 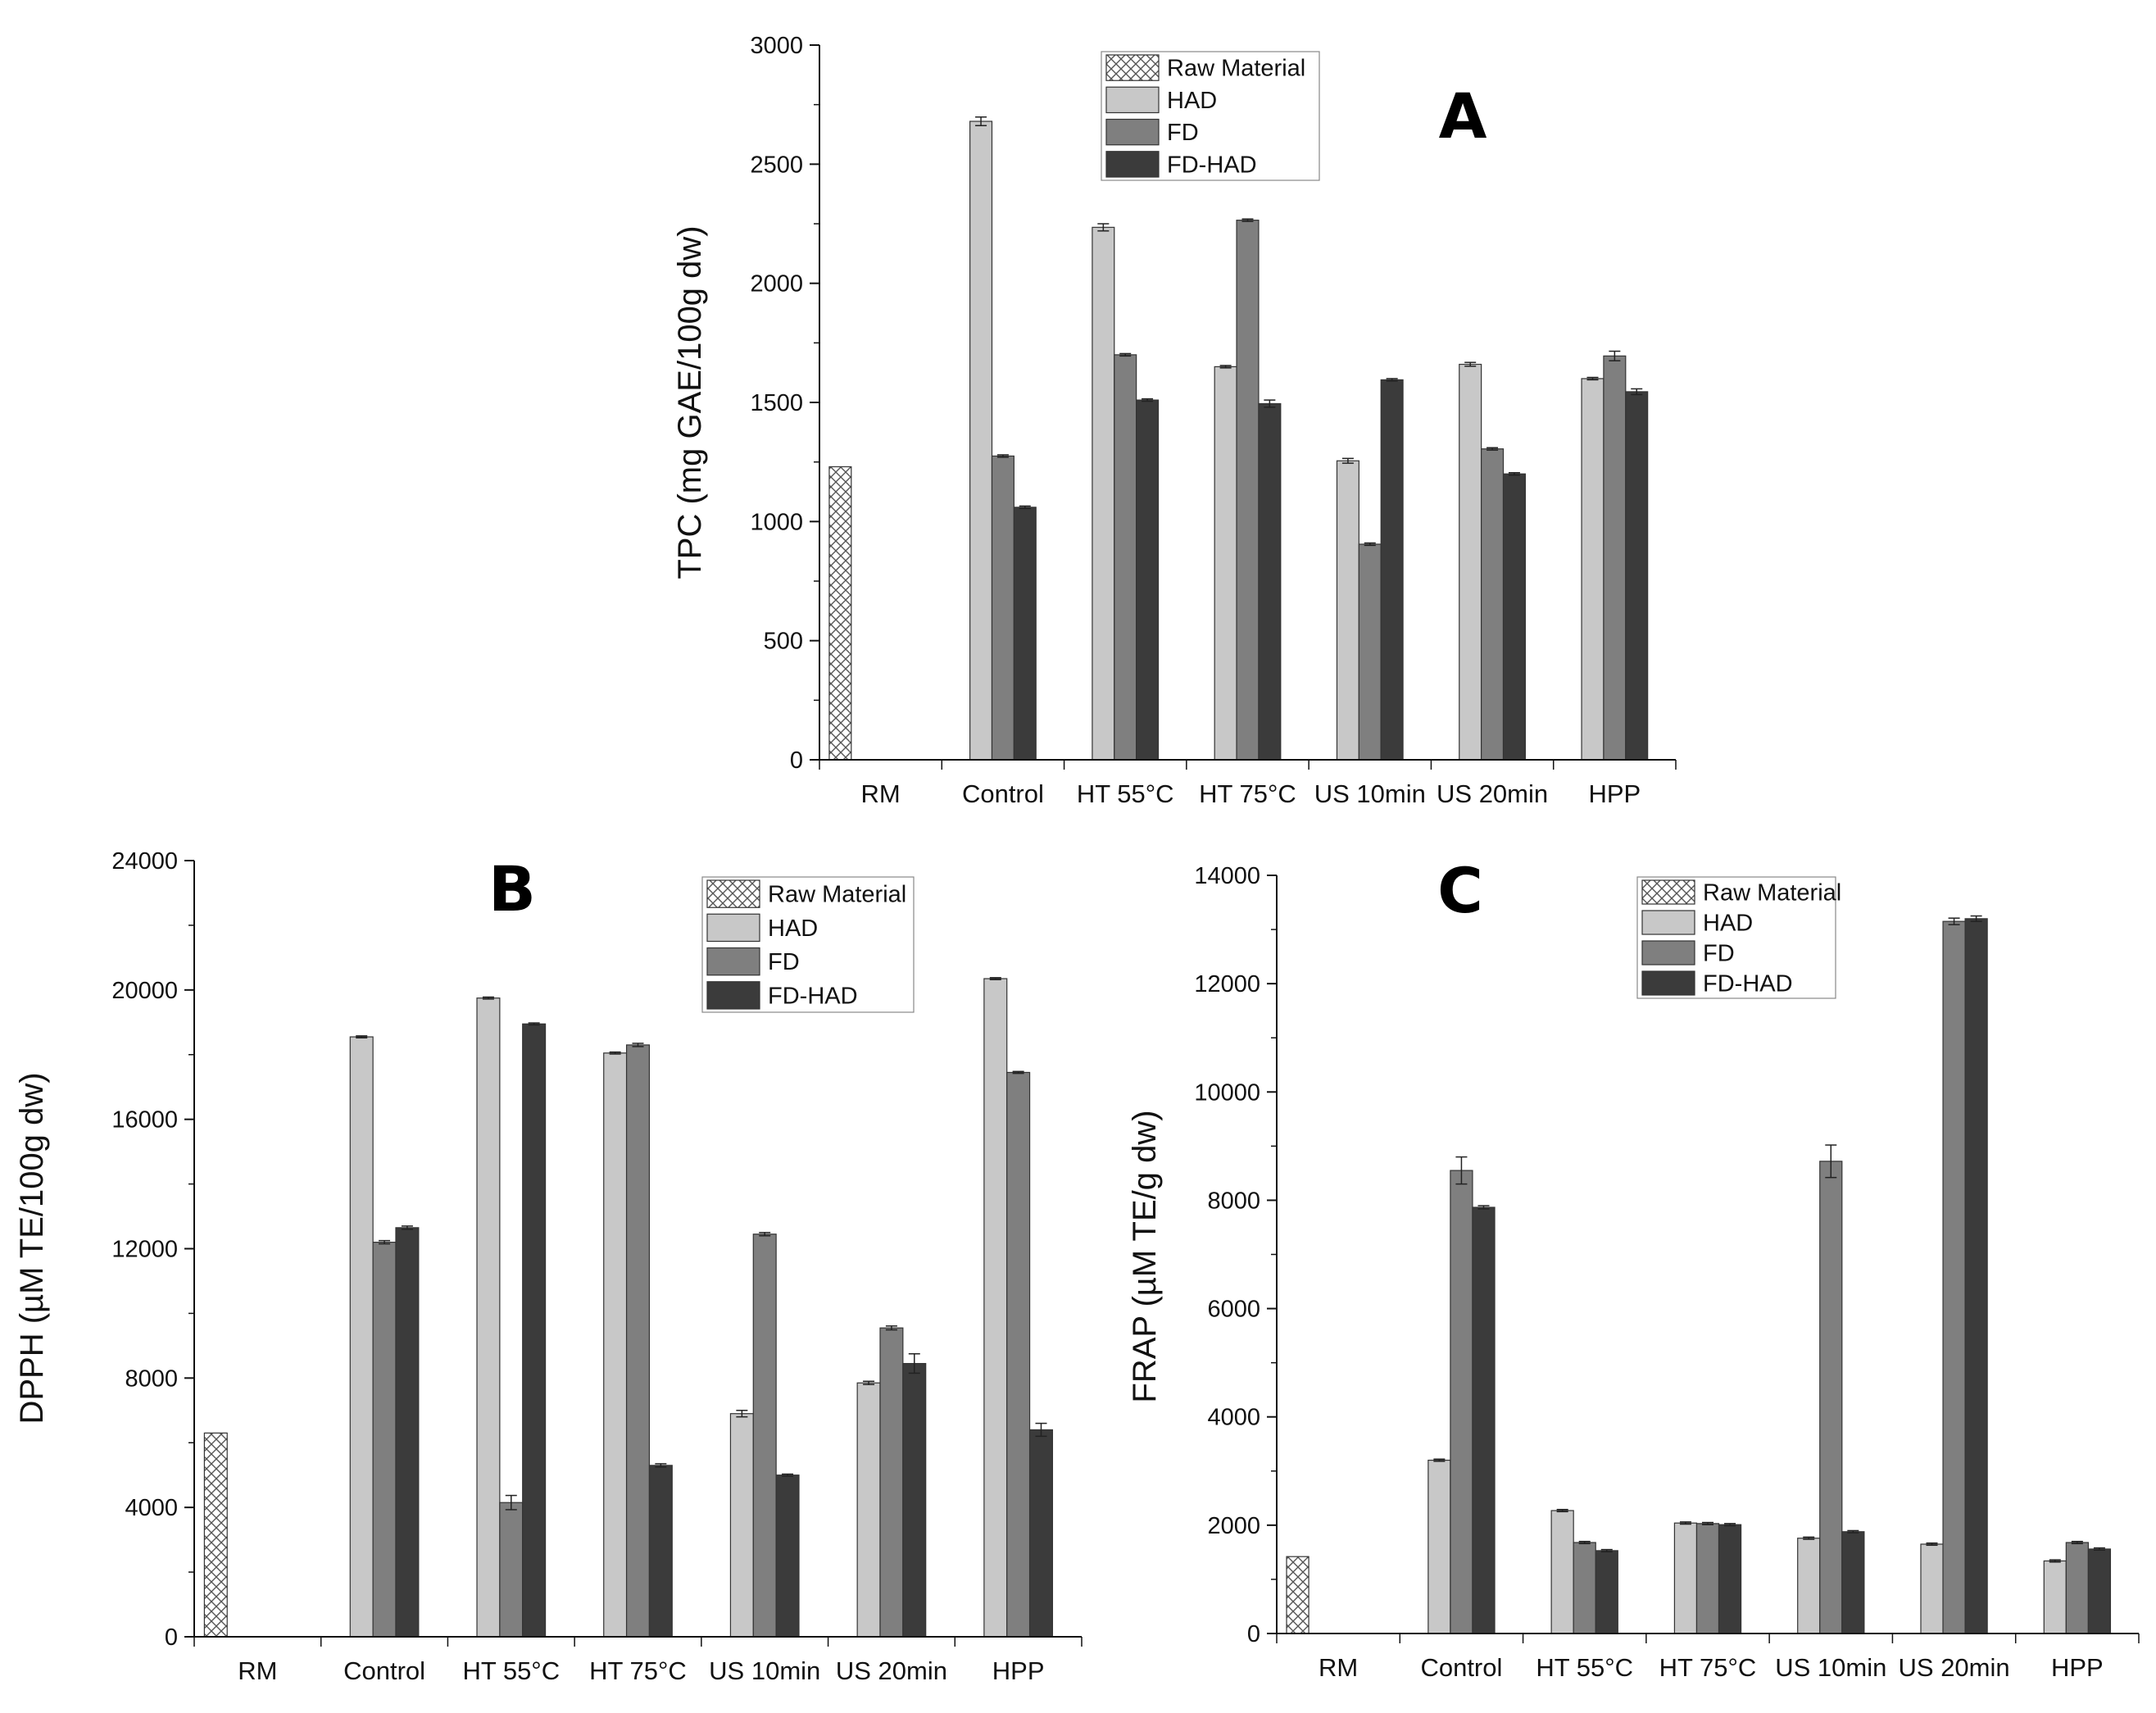 I want to click on y-tick-label-c-4000: 4000, so click(x=1233, y=1418).